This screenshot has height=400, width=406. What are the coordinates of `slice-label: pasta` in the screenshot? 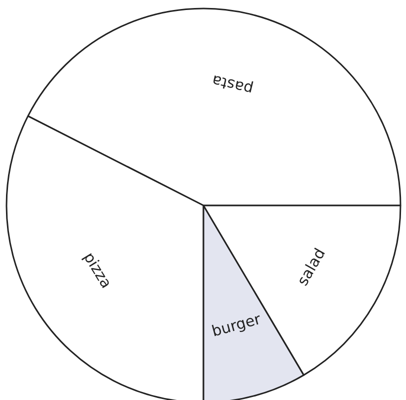 It's located at (232, 85).